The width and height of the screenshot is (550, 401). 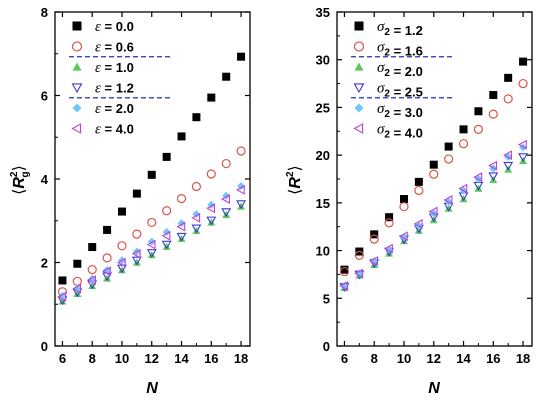 What do you see at coordinates (523, 358) in the screenshot?
I see `x-tick-label: 18` at bounding box center [523, 358].